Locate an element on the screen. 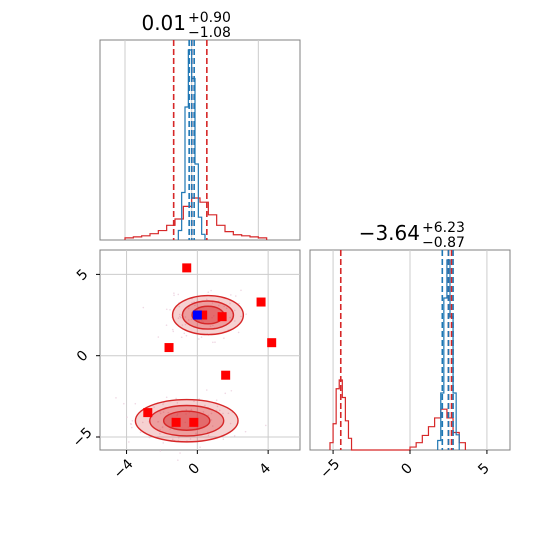  hist-x-red-histogram is located at coordinates (196, 218).